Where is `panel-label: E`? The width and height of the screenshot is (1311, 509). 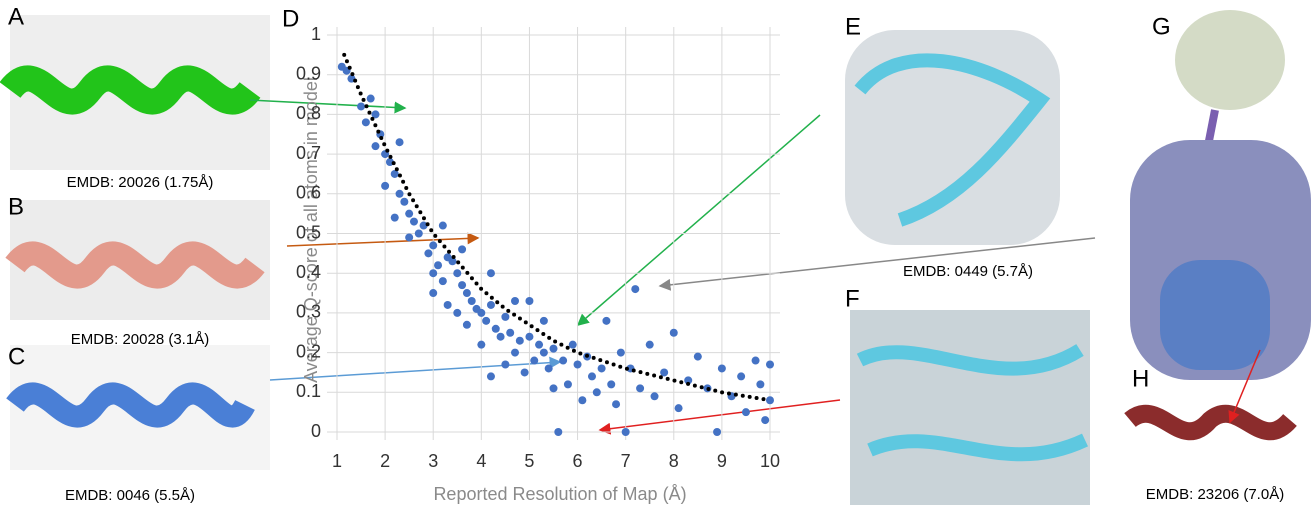
panel-label: E is located at coordinates (853, 26).